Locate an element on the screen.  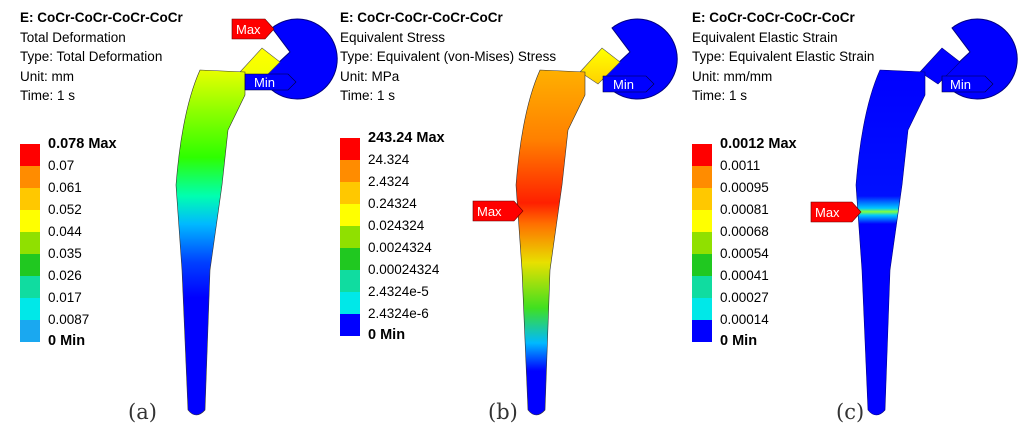
result-line: Total Deformation is located at coordinates (73, 37).